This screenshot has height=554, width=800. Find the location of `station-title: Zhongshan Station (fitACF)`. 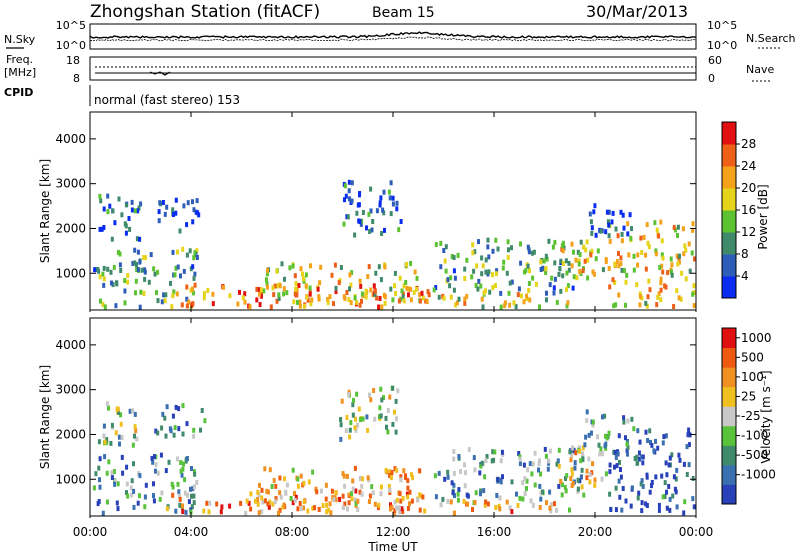

station-title: Zhongshan Station (fitACF) is located at coordinates (205, 12).